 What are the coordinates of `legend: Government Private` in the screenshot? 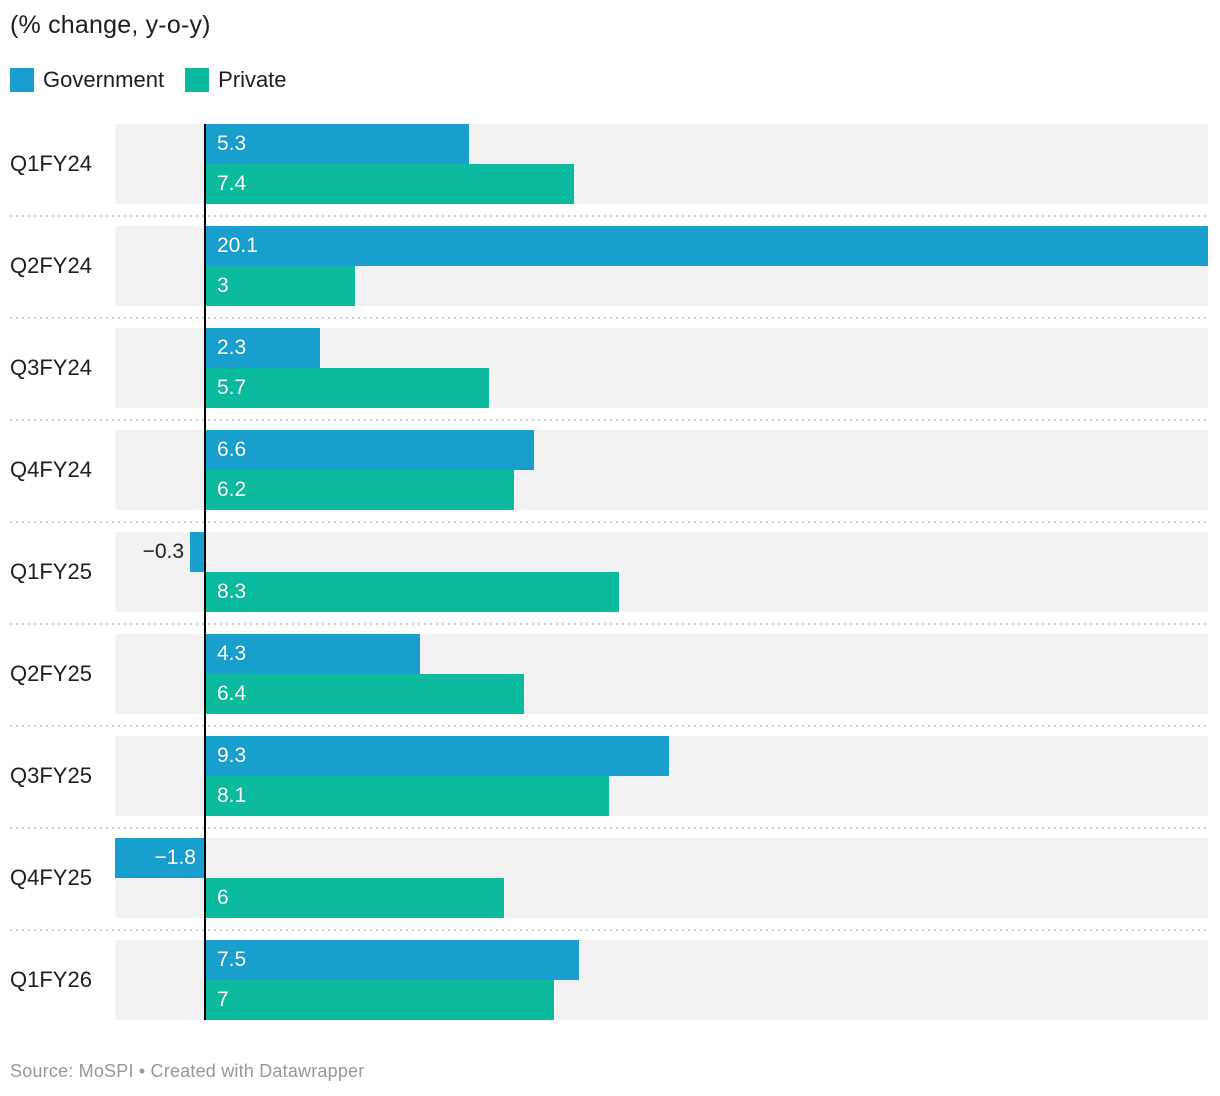 It's located at (148, 79).